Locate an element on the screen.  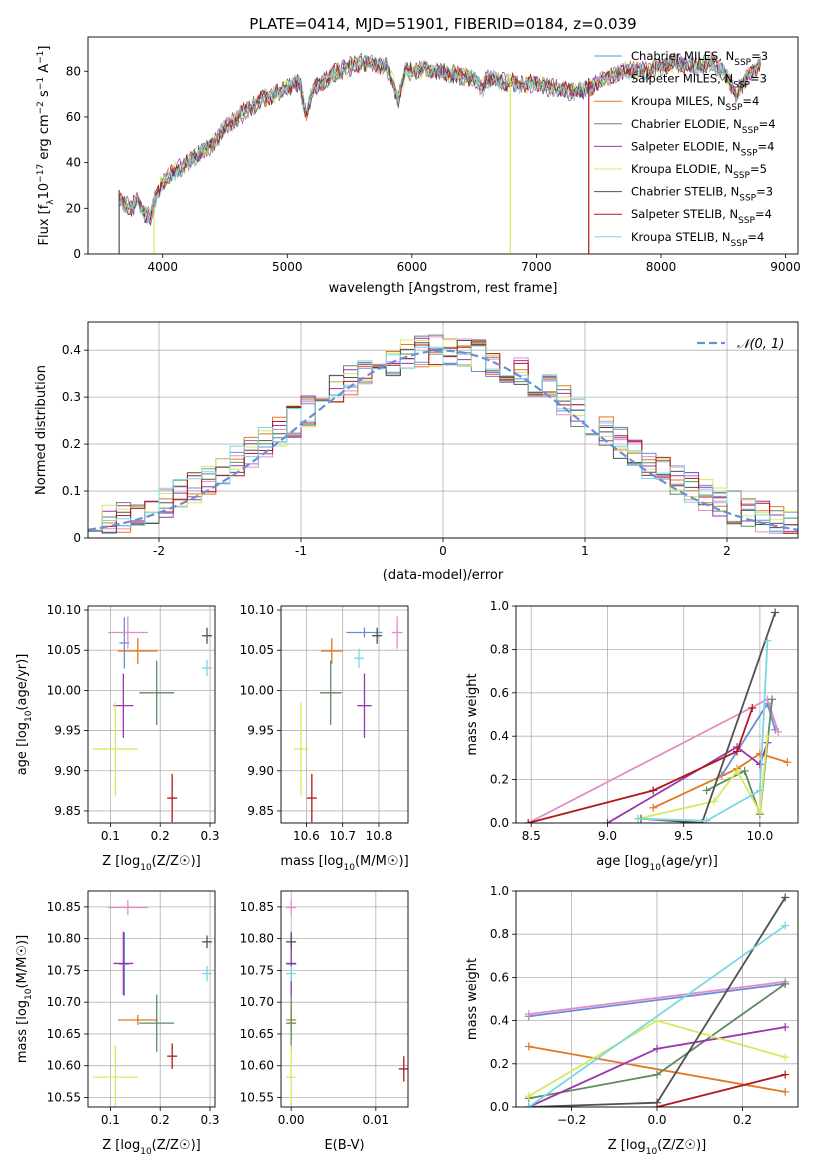
weight-marker-salpeter-stelib is located at coordinates (785, 1074).